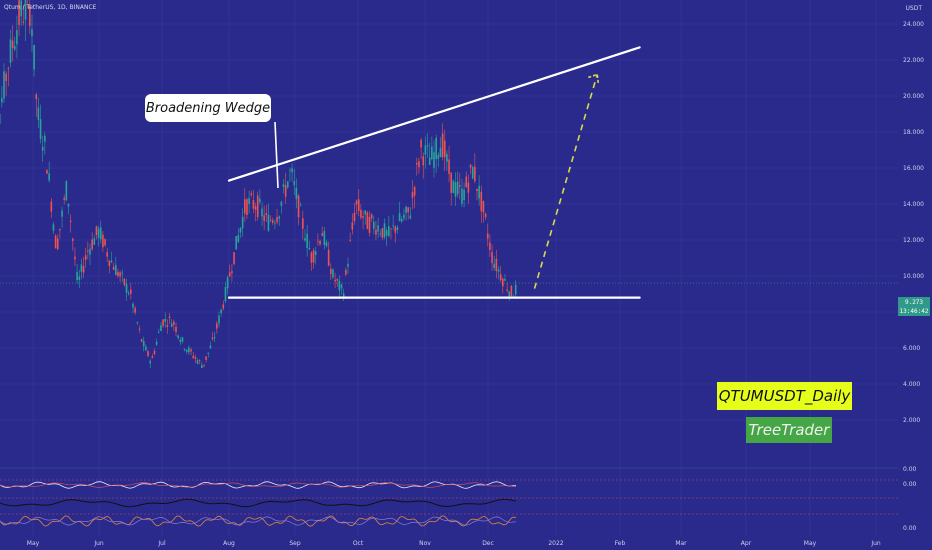  Describe the element at coordinates (50, 7) in the screenshot. I see `chart-header: Qtum / TetherUS, 1D, BINANCE` at that location.